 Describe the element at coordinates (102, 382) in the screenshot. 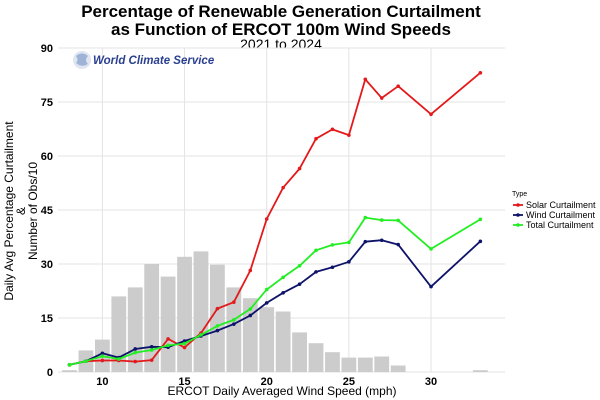

I see `x-tick-label: 10` at that location.